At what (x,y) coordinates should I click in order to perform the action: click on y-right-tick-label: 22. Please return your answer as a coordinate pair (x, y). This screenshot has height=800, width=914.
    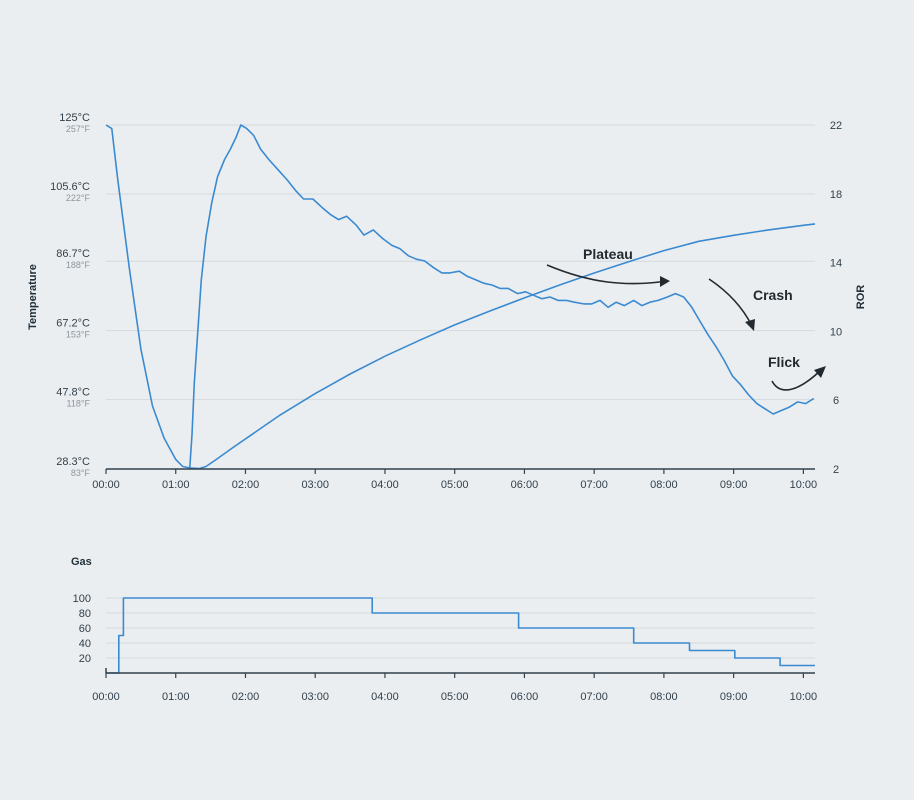
    Looking at the image, I should click on (836, 126).